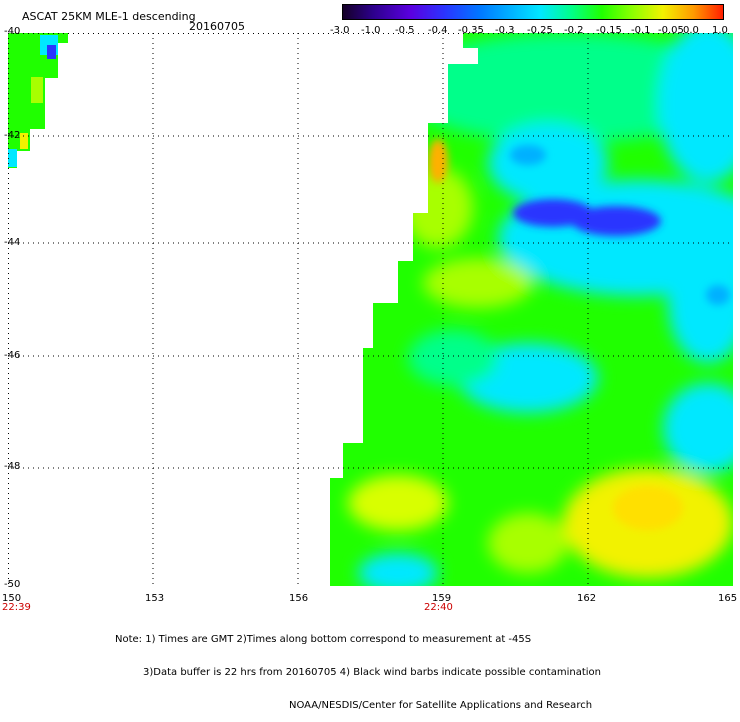 The width and height of the screenshot is (740, 722). I want to click on colorbar-tick-label: -0.25, so click(540, 30).